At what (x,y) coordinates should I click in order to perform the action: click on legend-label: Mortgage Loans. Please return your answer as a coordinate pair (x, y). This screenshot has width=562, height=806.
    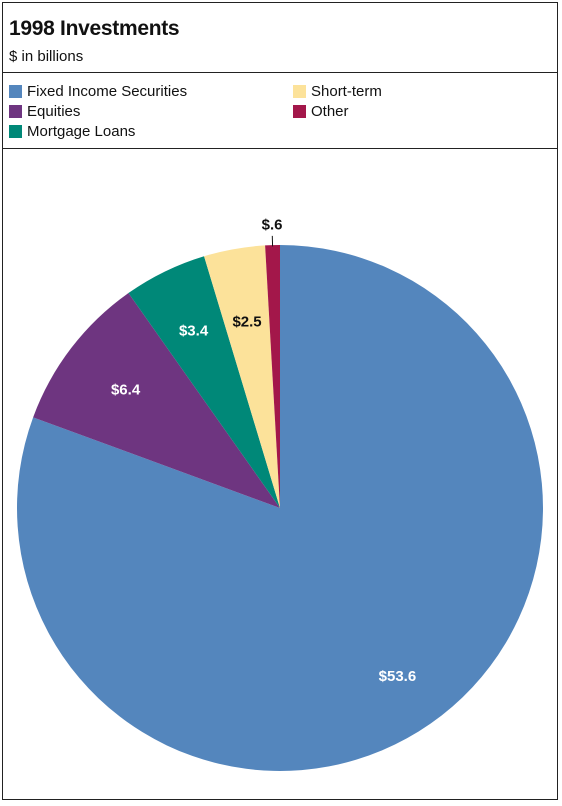
    Looking at the image, I should click on (81, 131).